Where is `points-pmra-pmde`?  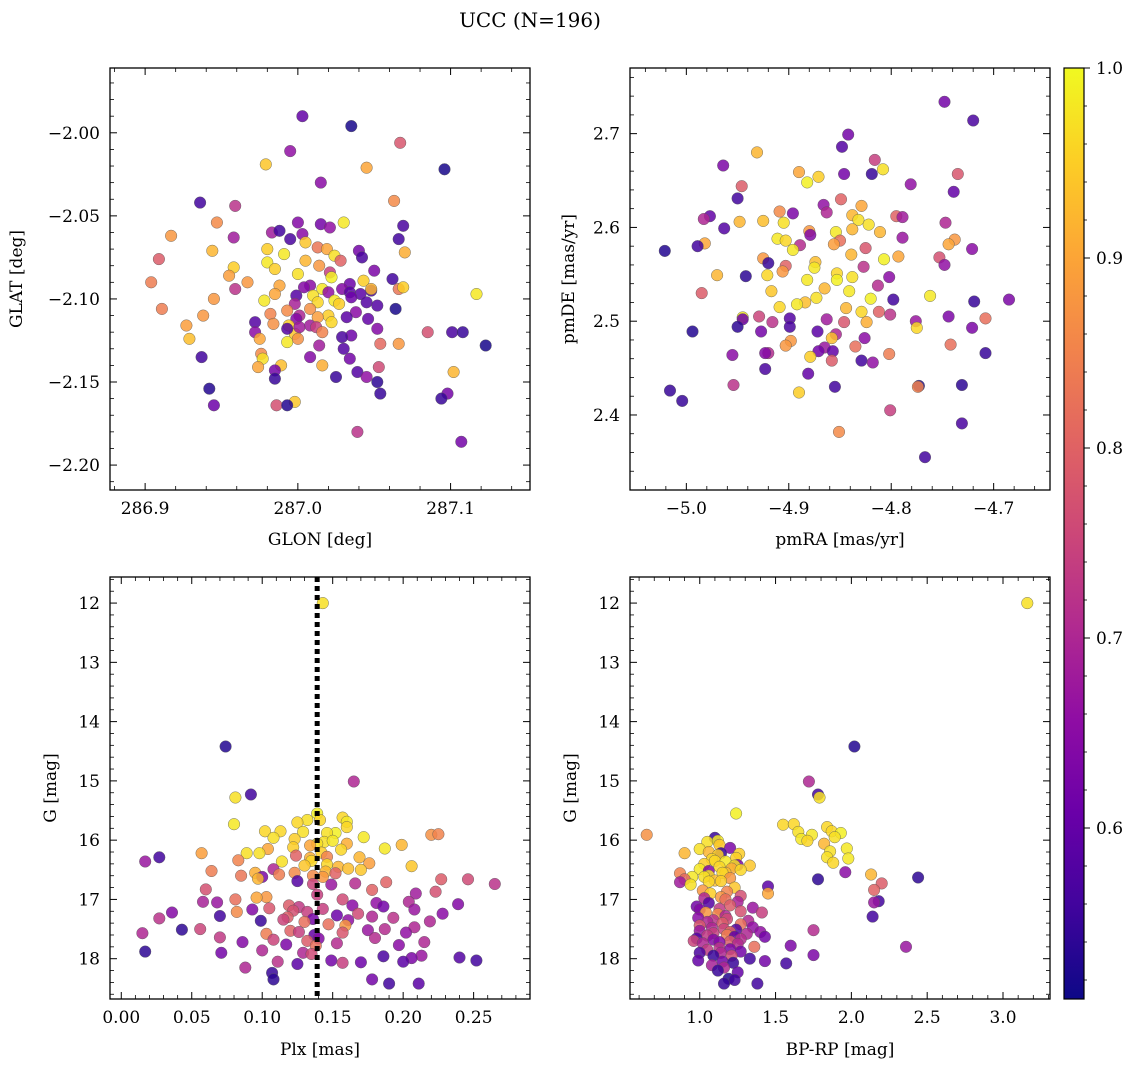 points-pmra-pmde is located at coordinates (837, 279).